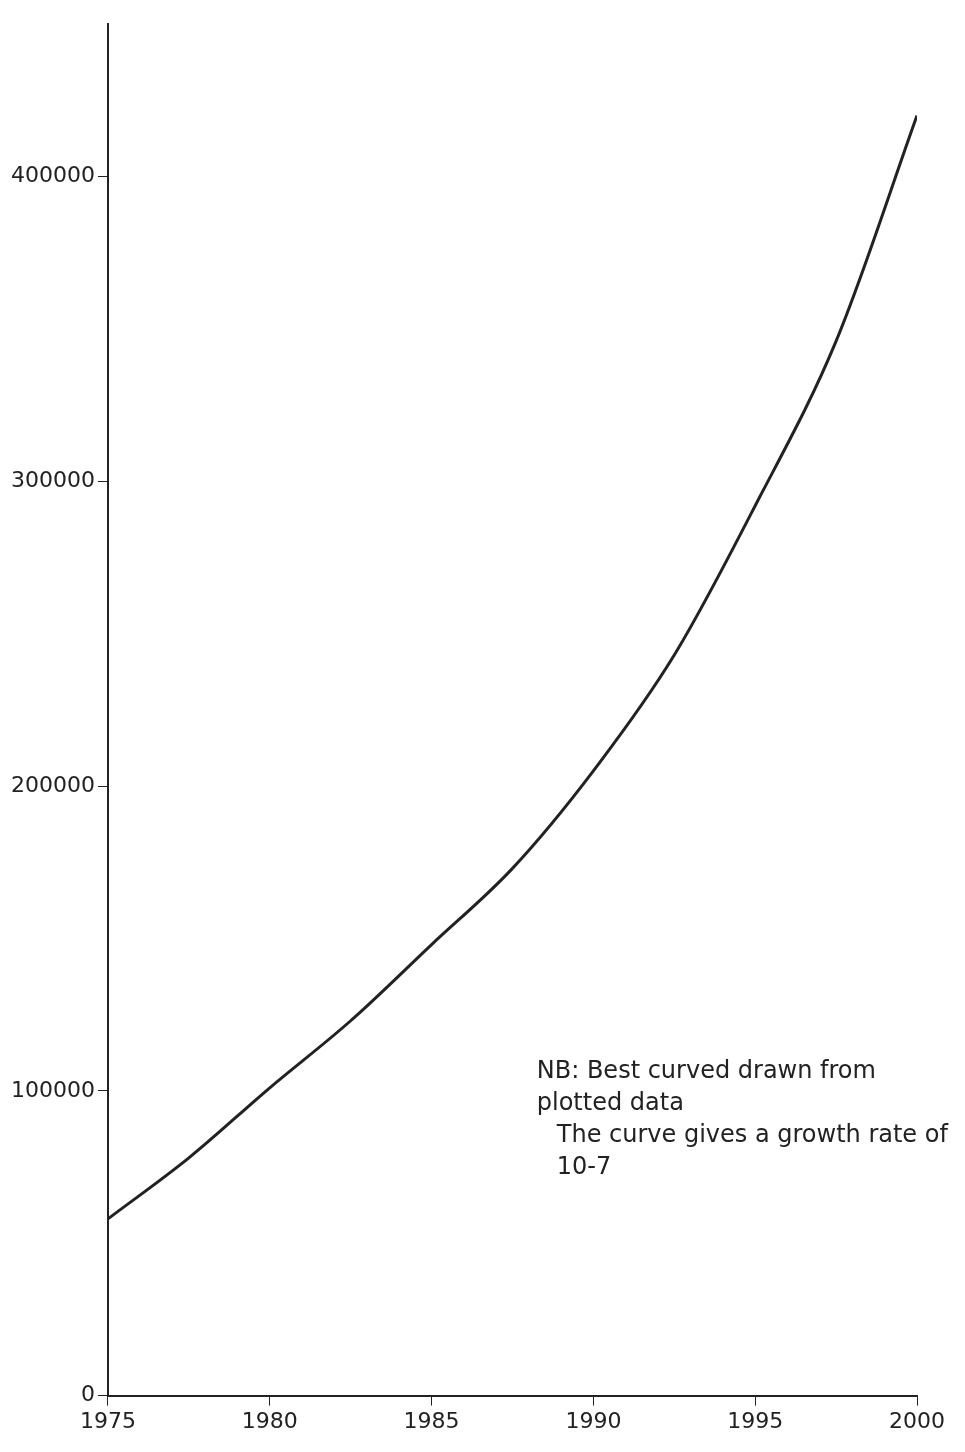  I want to click on x-tick-label: 1980, so click(269, 1420).